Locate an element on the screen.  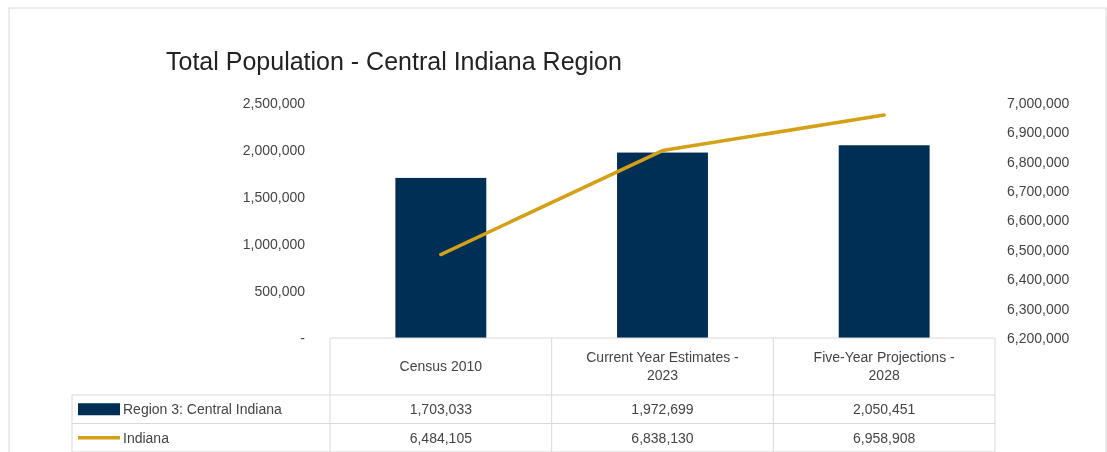
data-label: 6,838,130 is located at coordinates (662, 437).